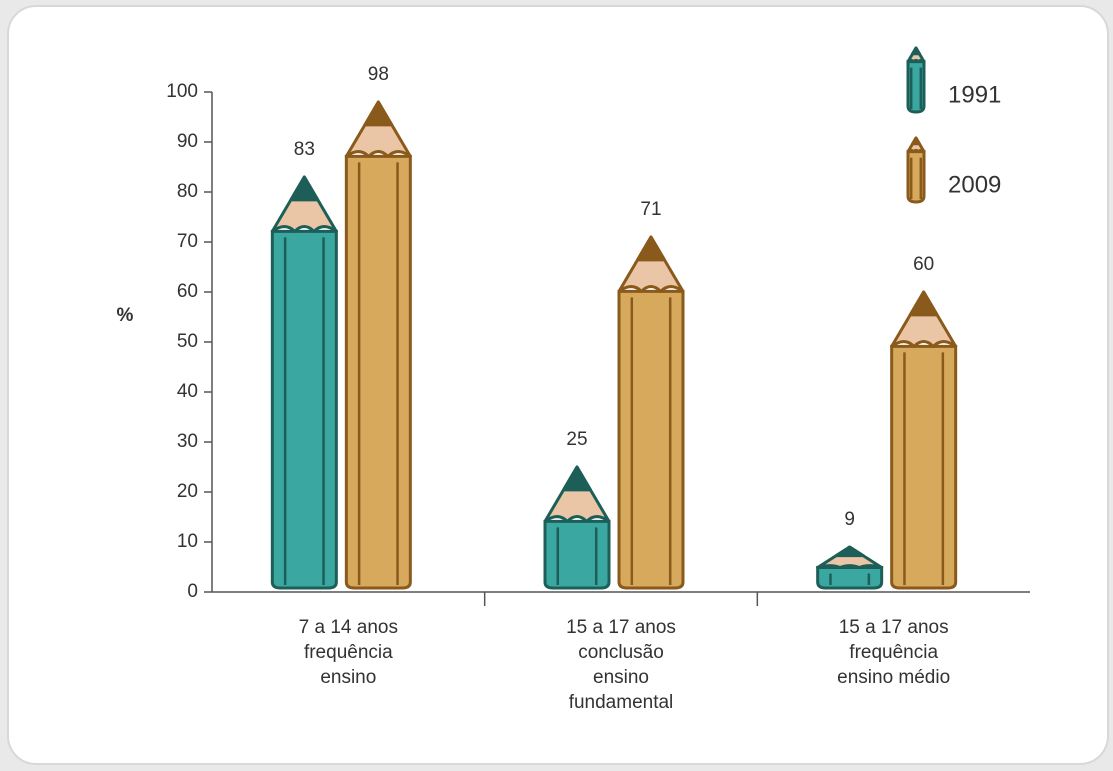 The width and height of the screenshot is (1113, 771). I want to click on x-tick-label: 7 a 14 anos, so click(348, 627).